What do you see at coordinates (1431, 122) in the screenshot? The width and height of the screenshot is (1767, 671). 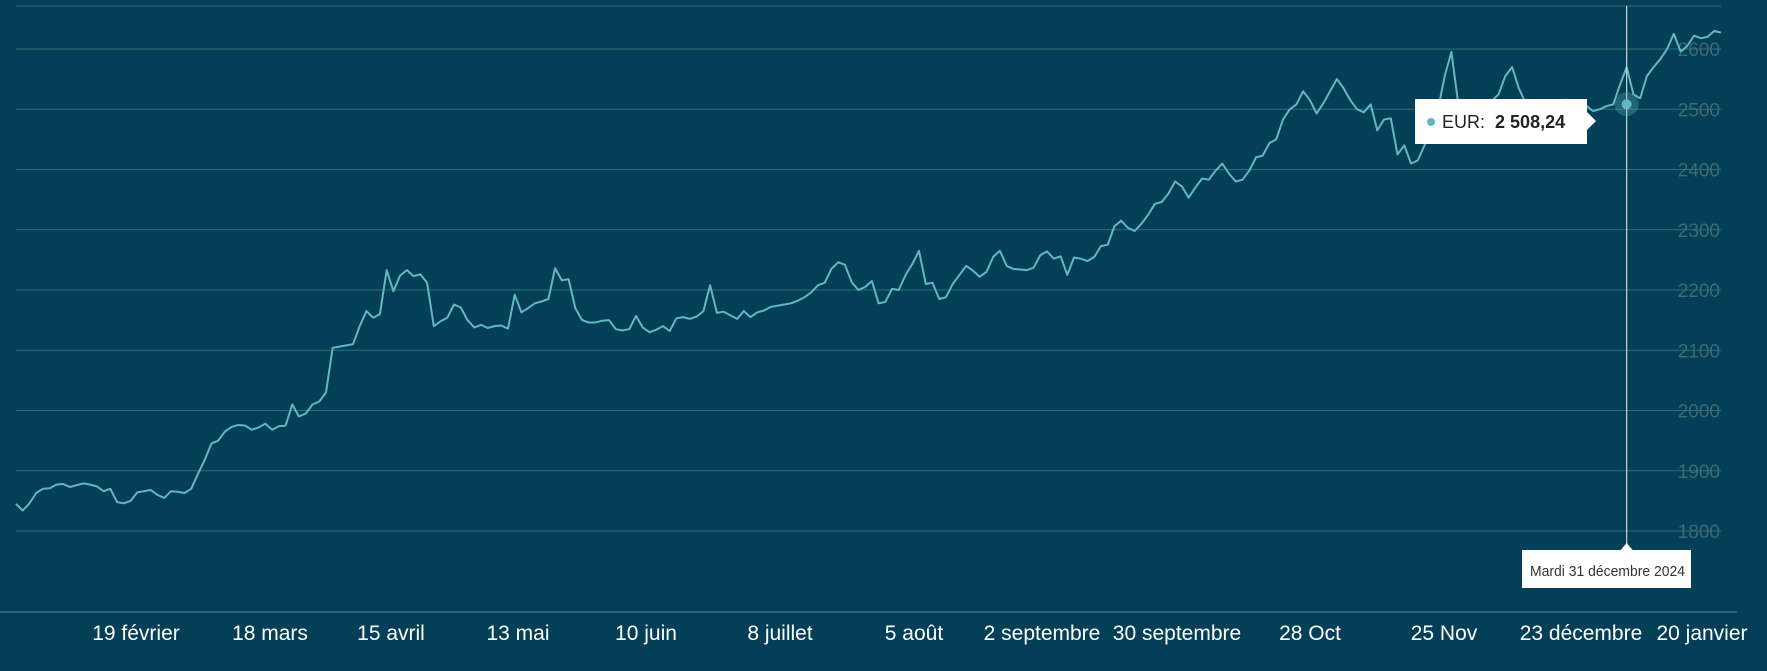 I see `series-marker-icon` at bounding box center [1431, 122].